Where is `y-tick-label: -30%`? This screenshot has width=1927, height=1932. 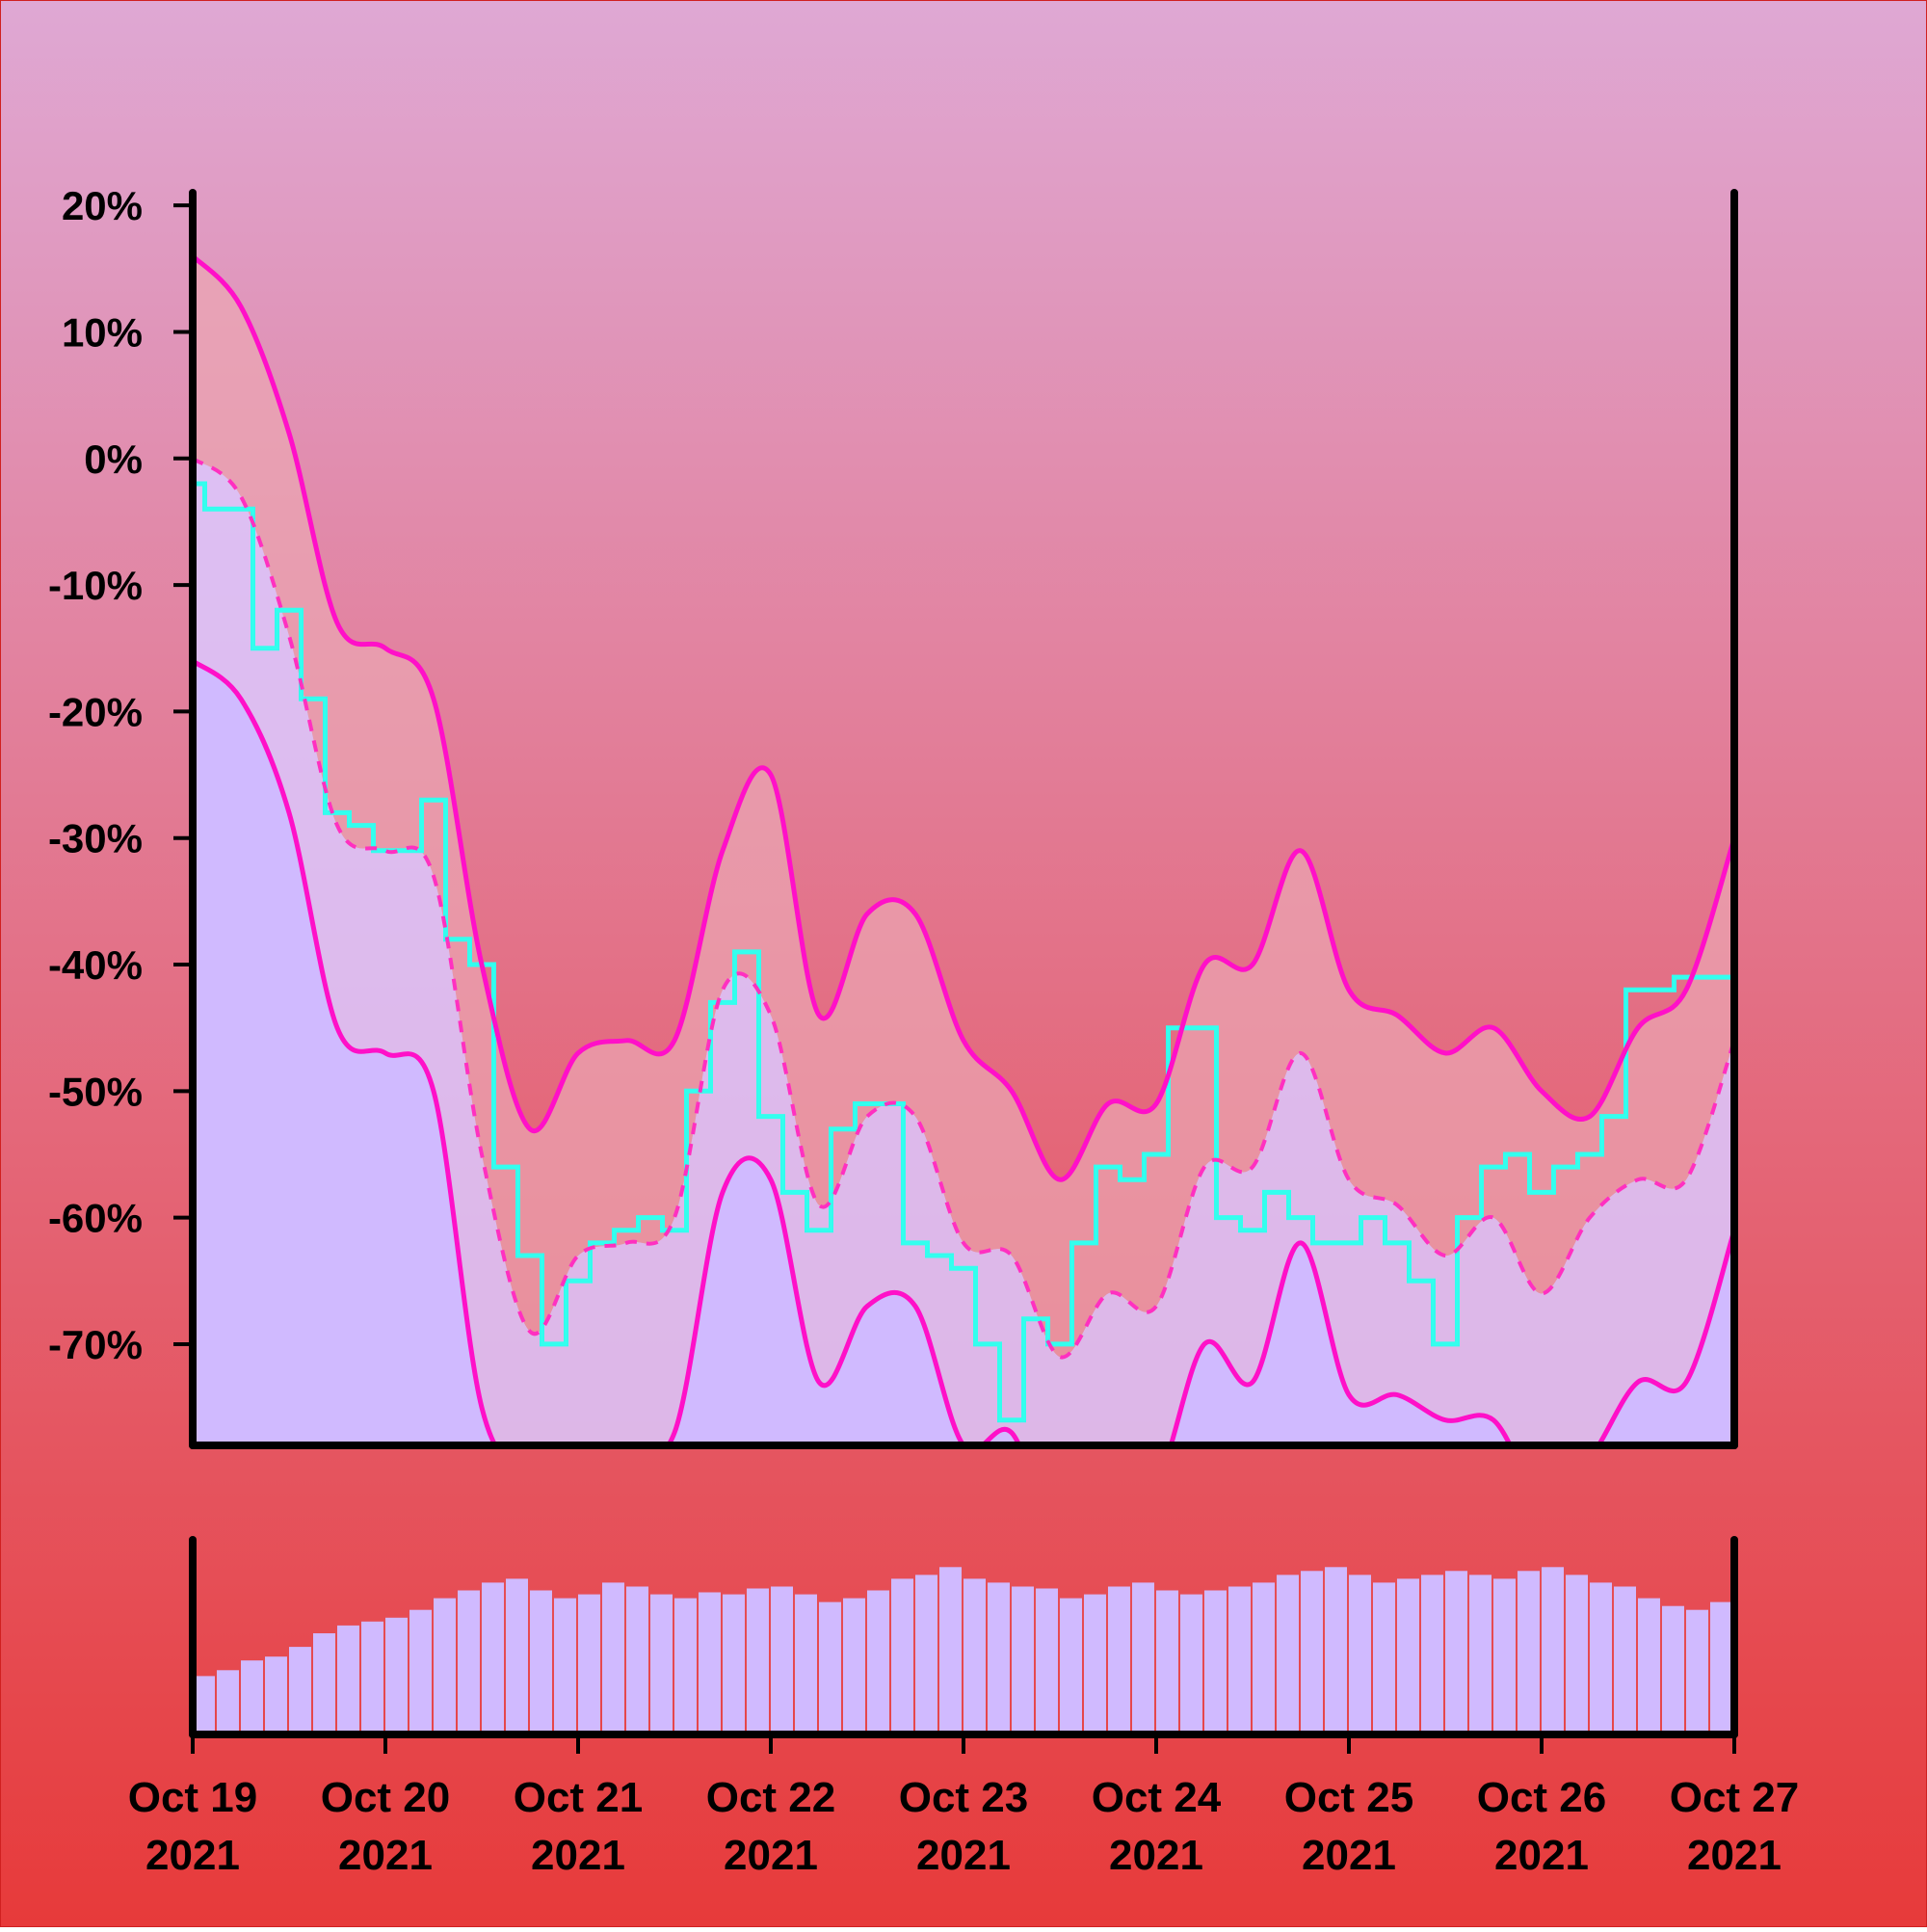
y-tick-label: -30% is located at coordinates (95, 838).